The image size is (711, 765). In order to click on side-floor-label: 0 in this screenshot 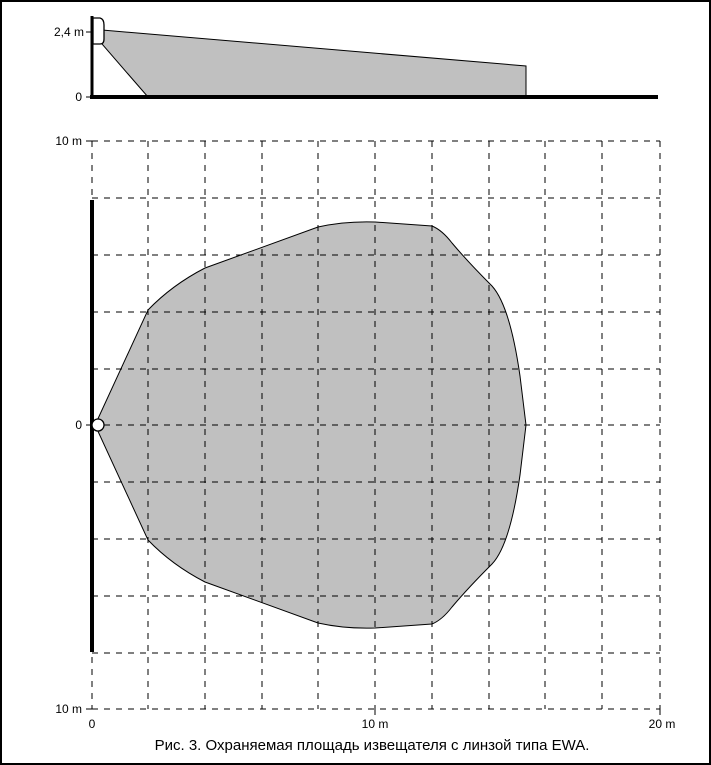, I will do `click(78, 97)`.